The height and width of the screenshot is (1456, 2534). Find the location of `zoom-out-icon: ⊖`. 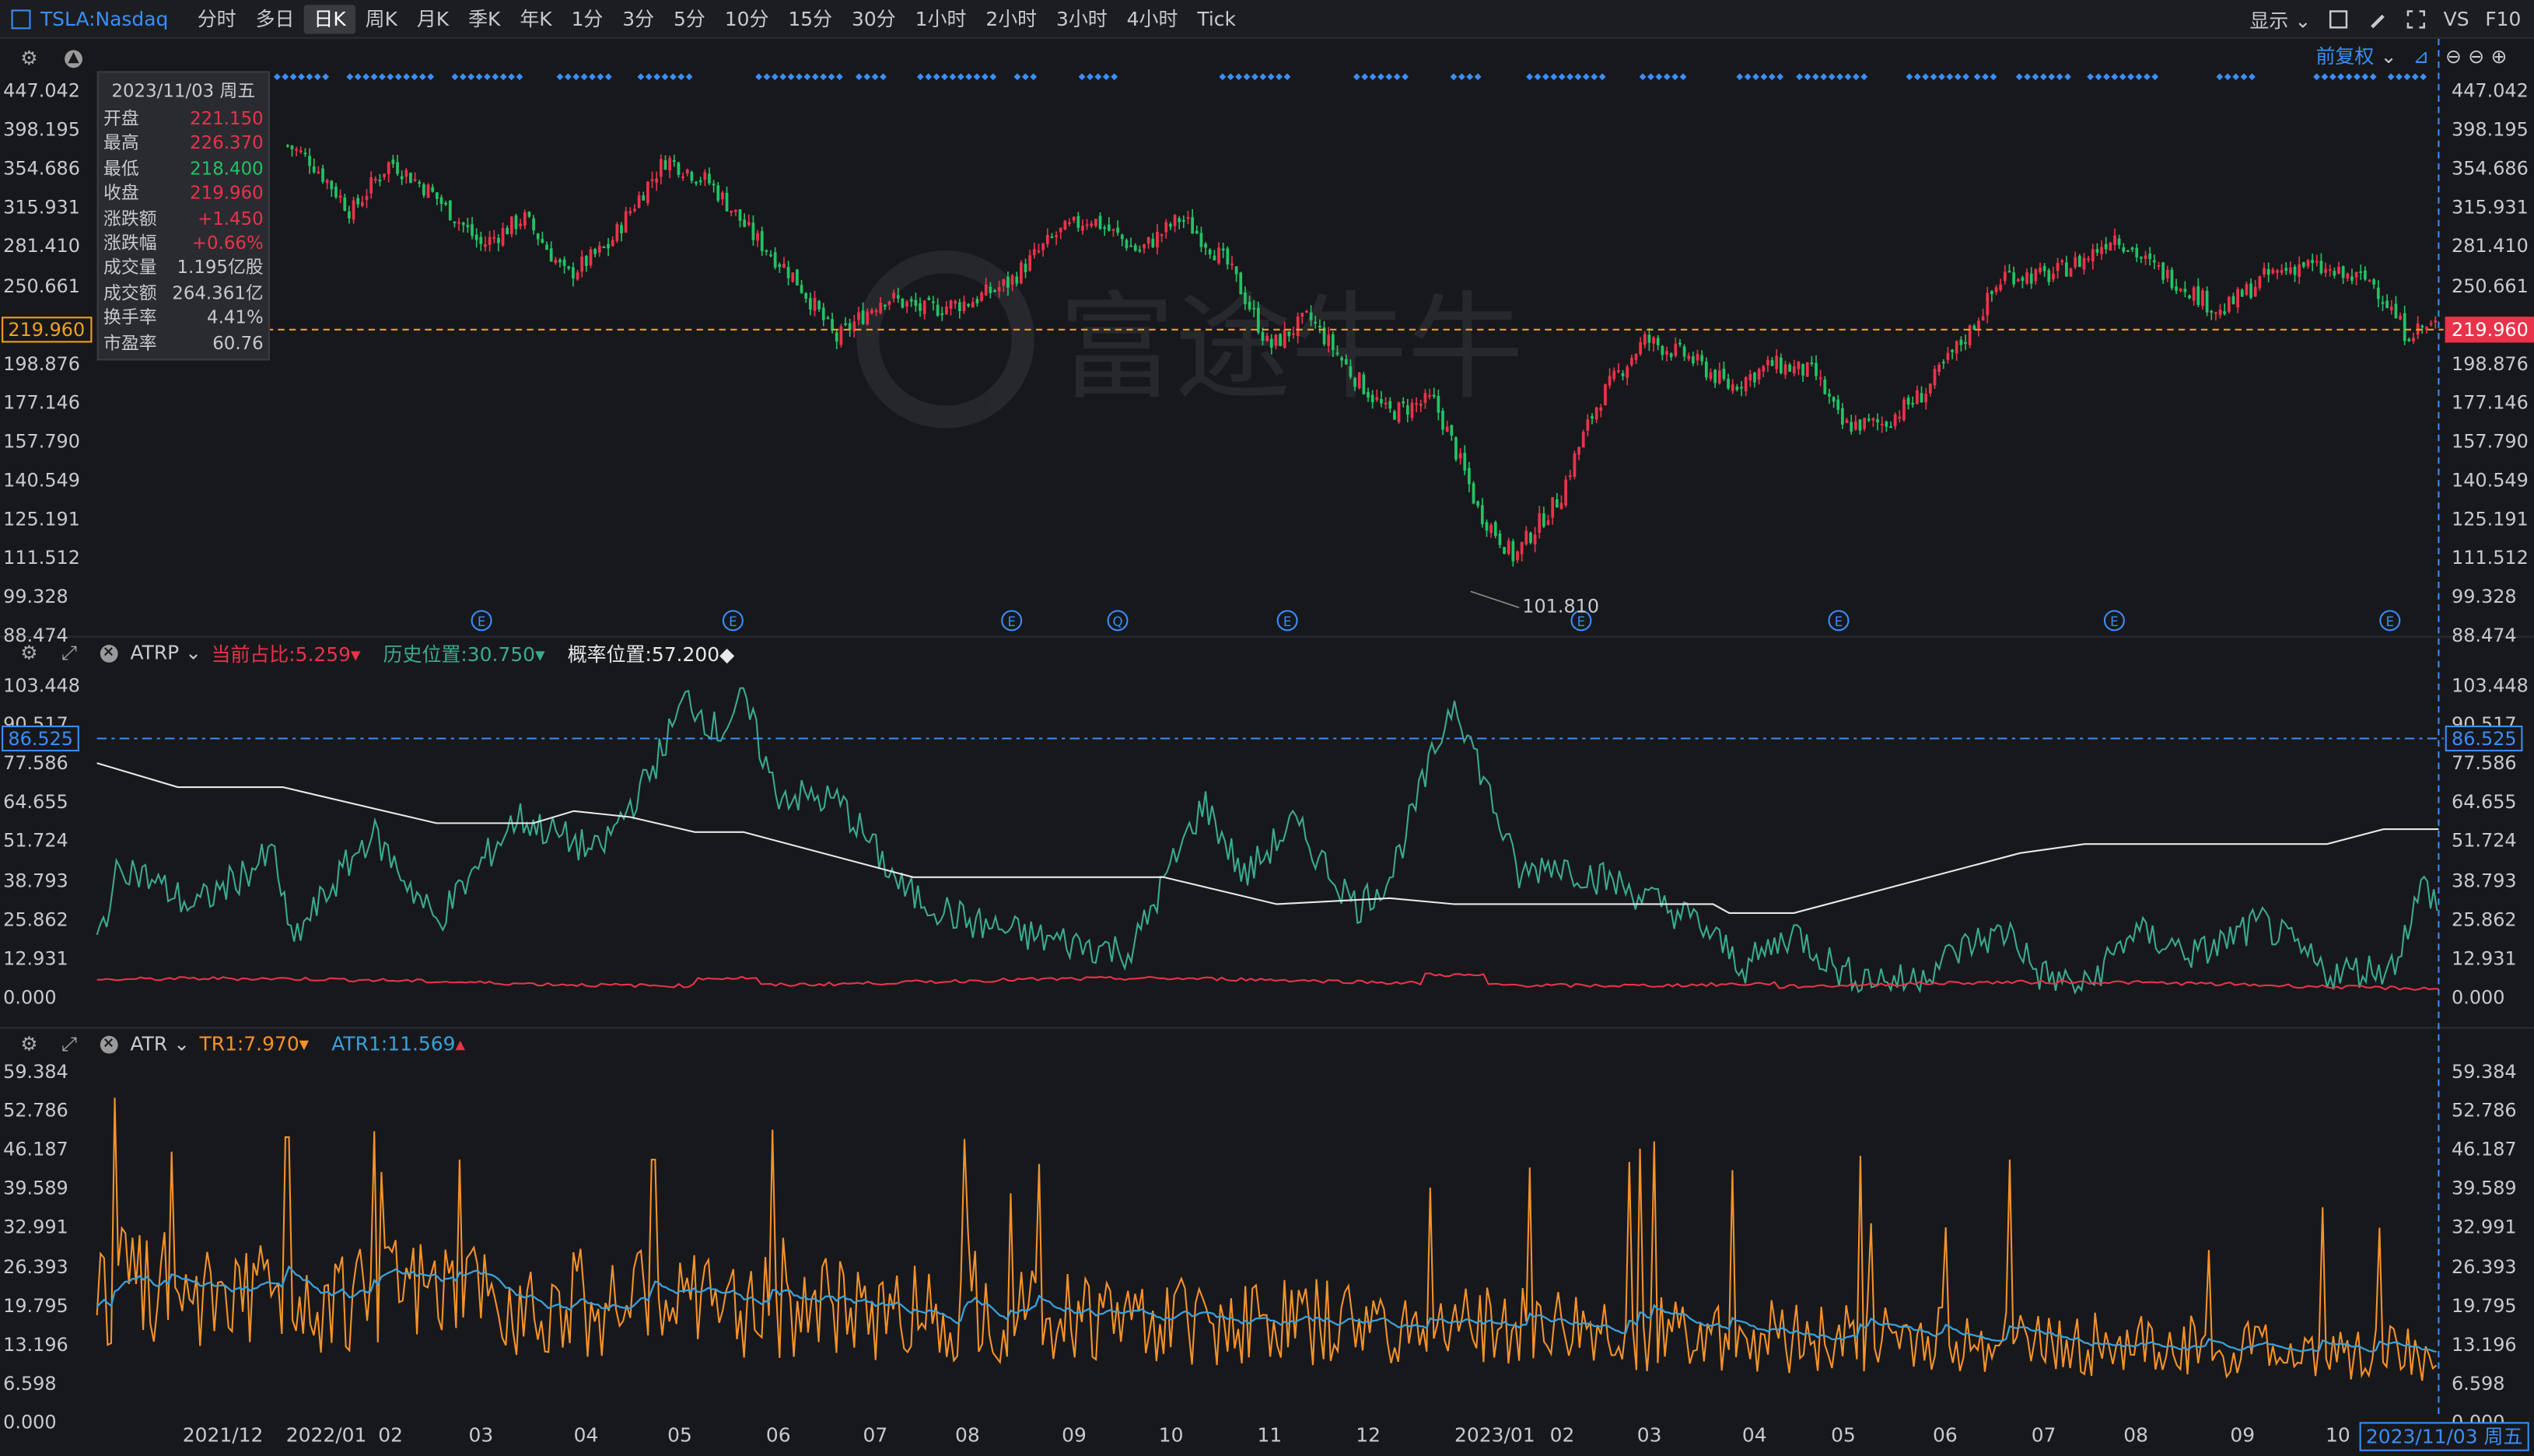

zoom-out-icon: ⊖ is located at coordinates (2454, 56).